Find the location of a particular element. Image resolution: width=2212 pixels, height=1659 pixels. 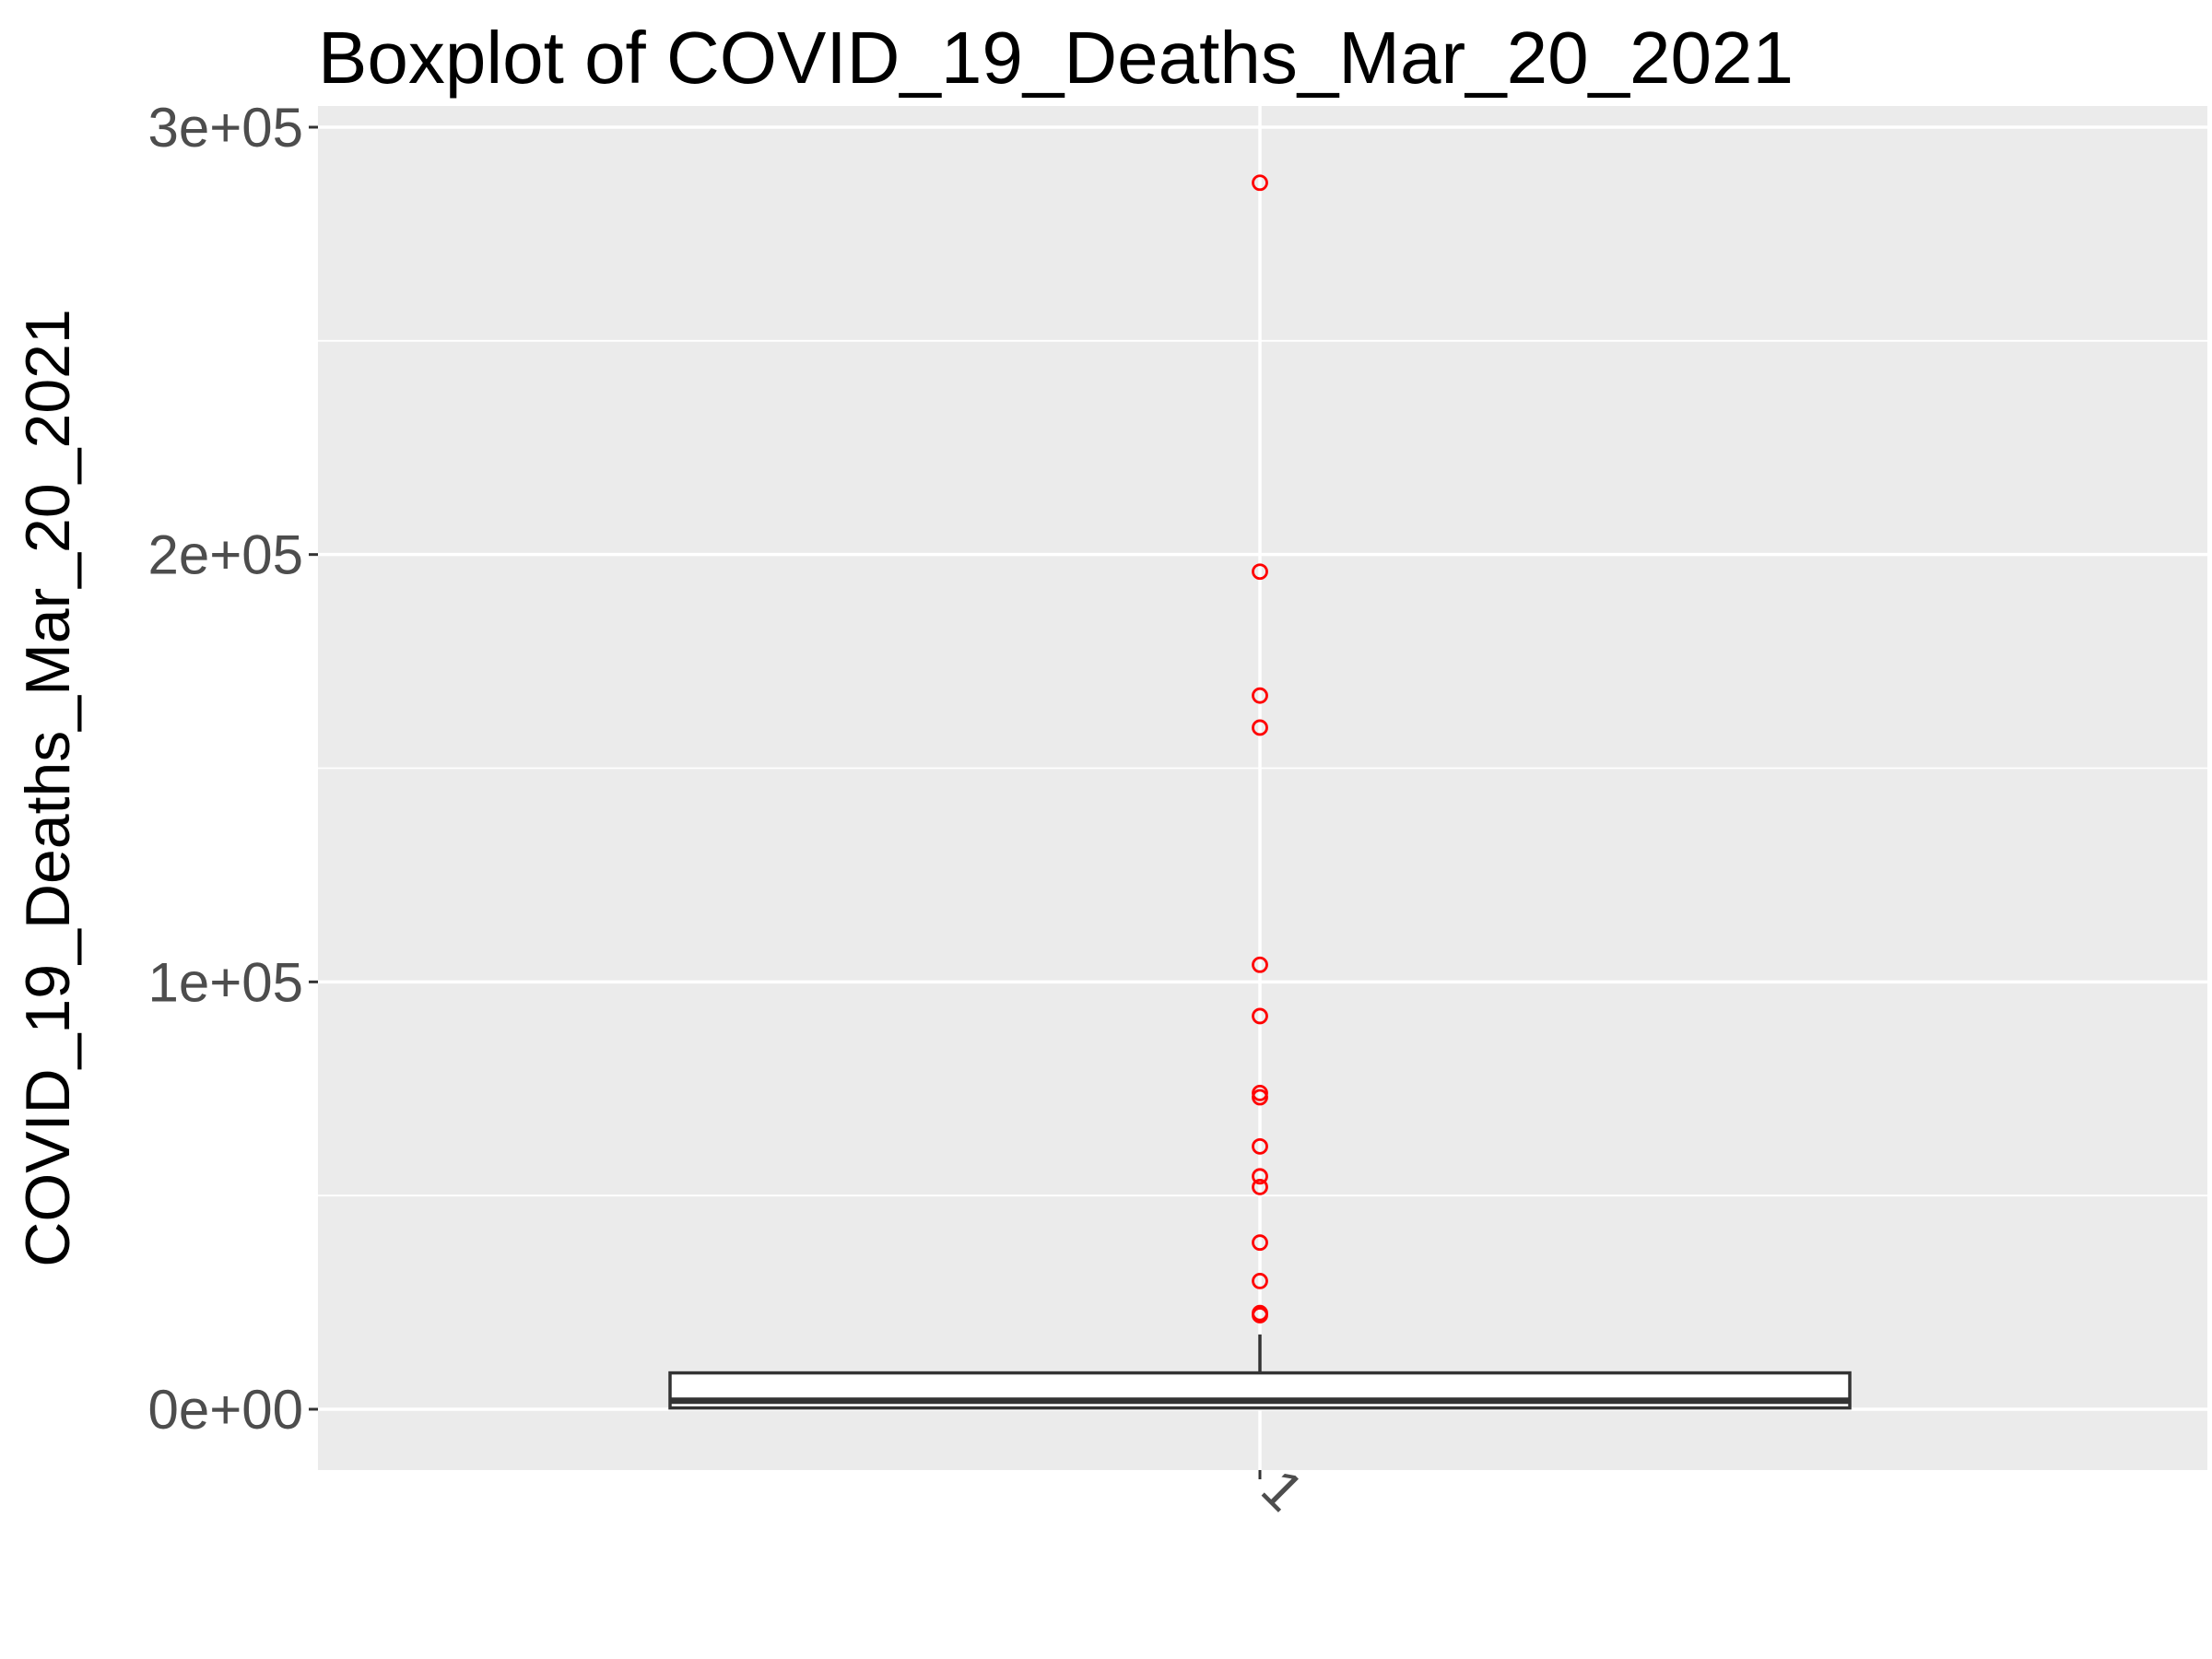

chart-title: Boxplot of COVID_19_Deaths_Mar_20_2021 is located at coordinates (1056, 58).